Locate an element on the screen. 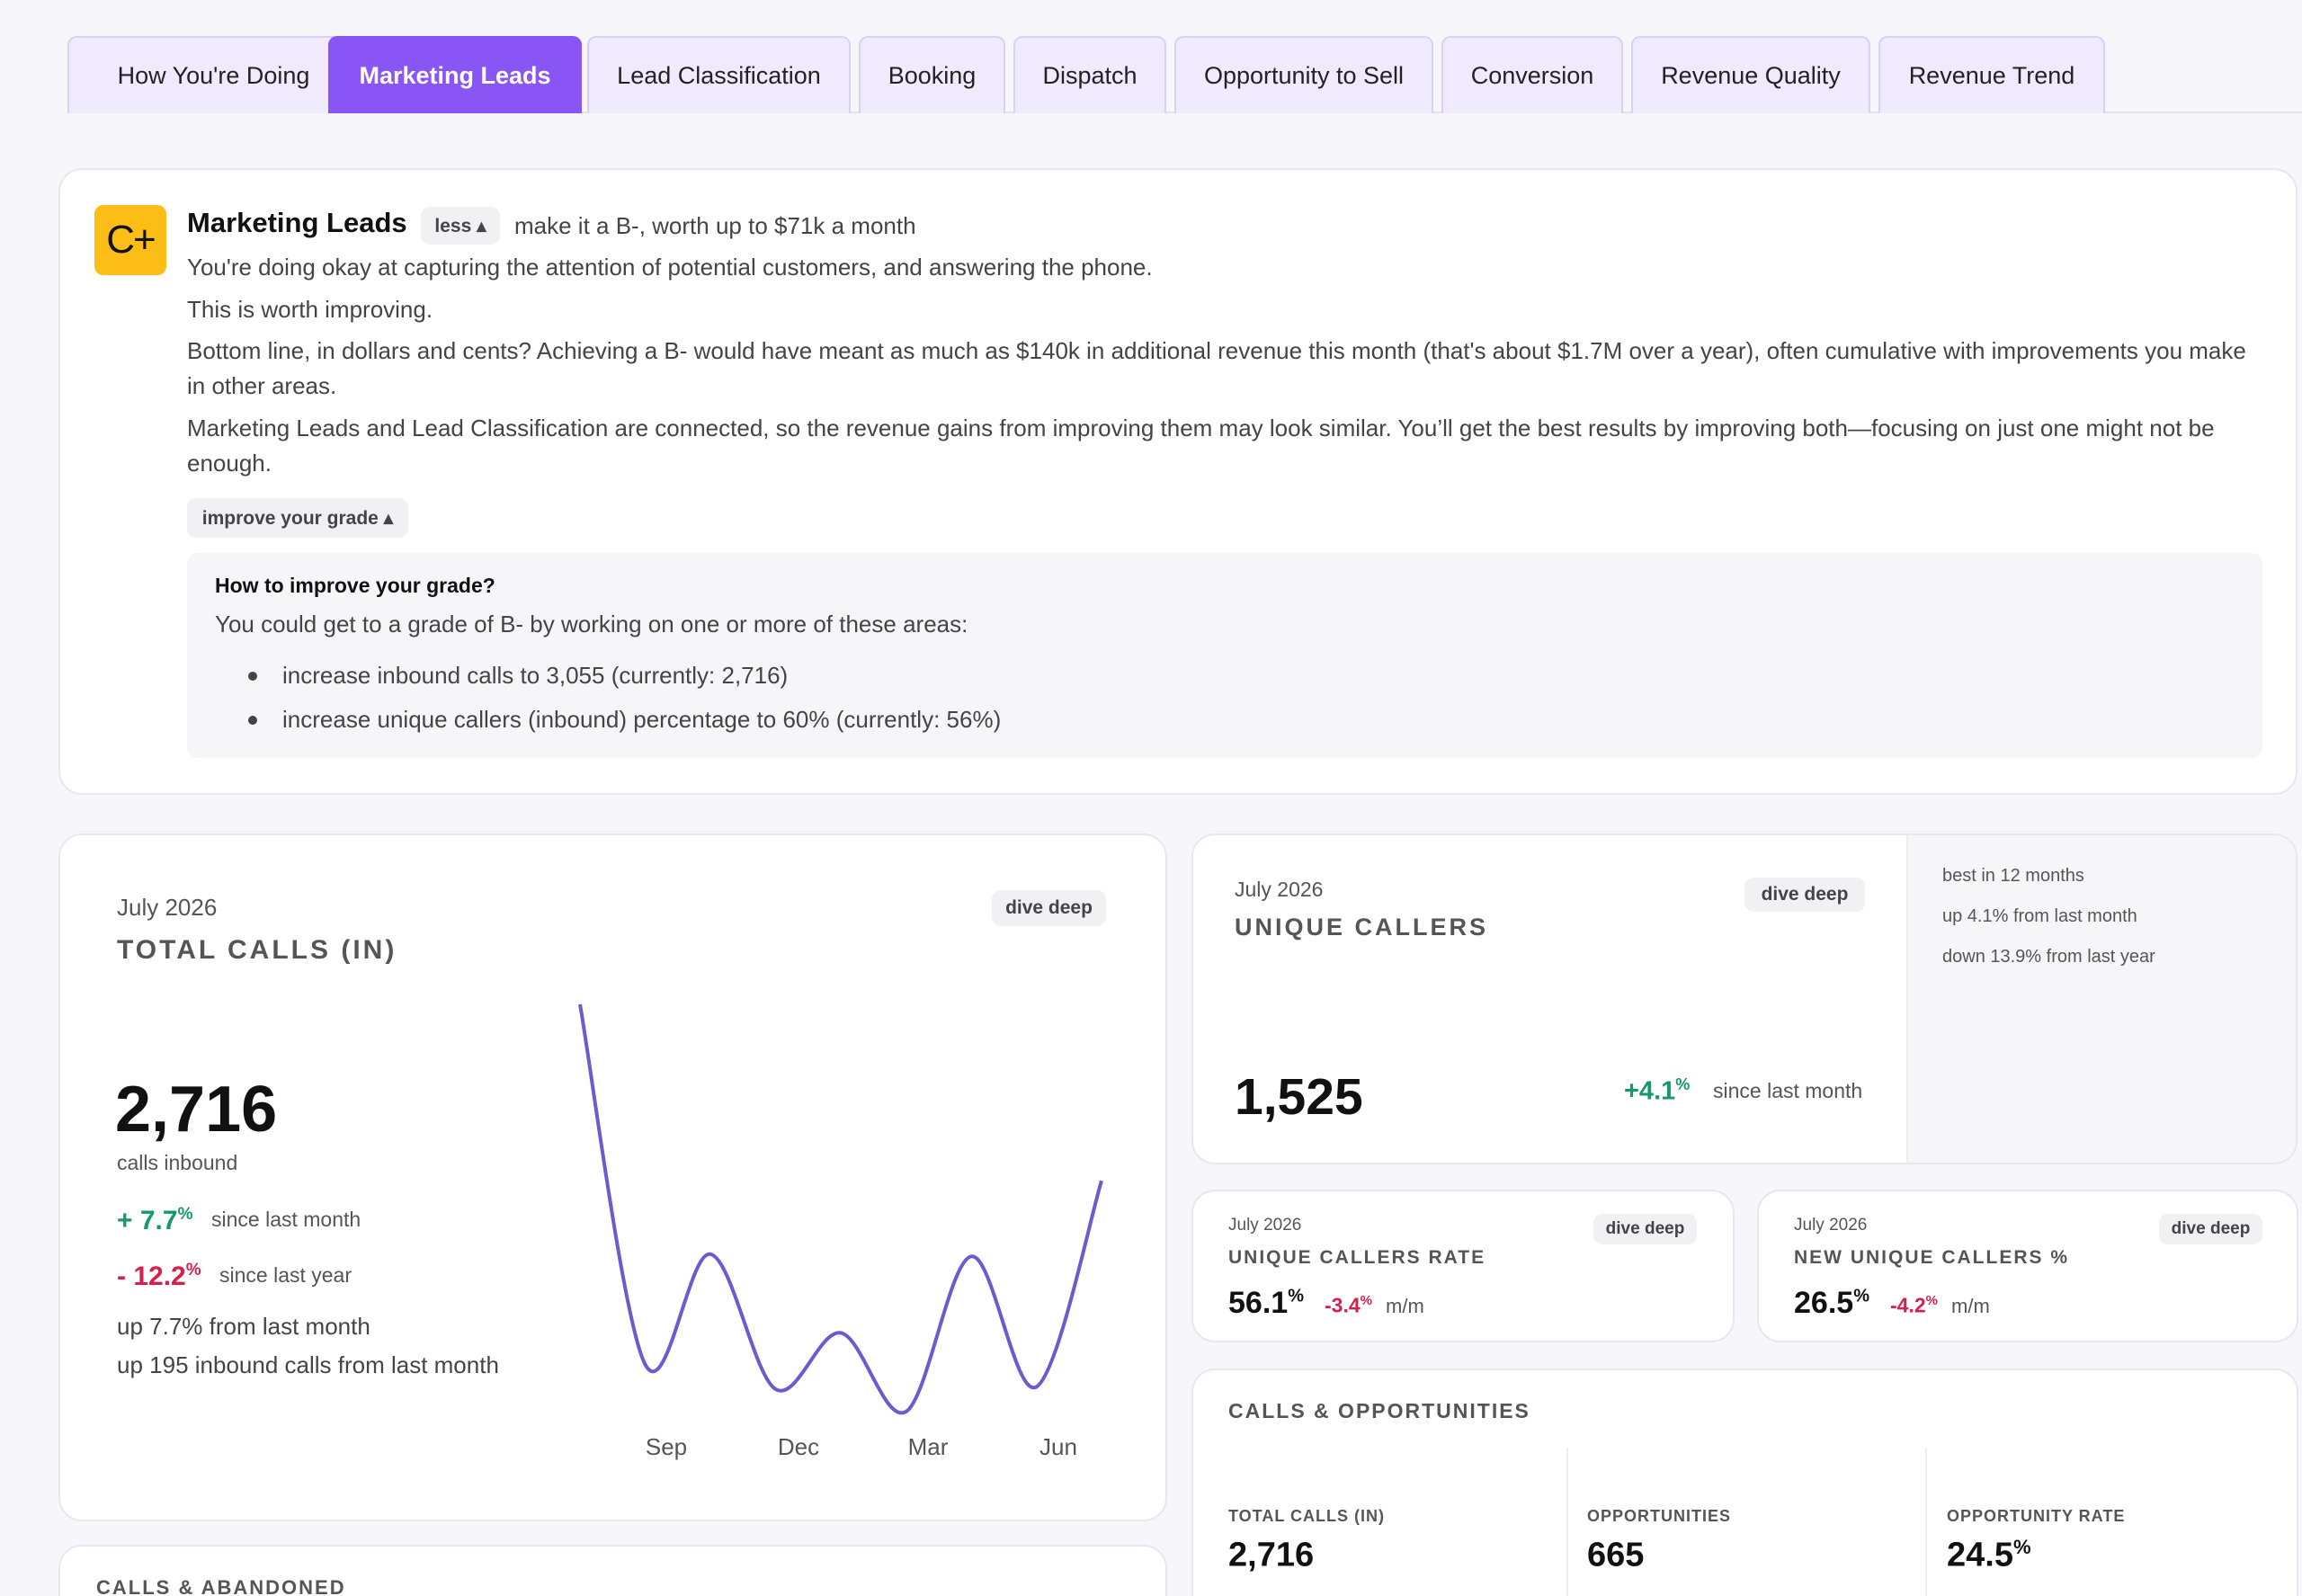 This screenshot has width=2302, height=1596. unique-callers-label: UNIQUE CALLERS is located at coordinates (1362, 927).